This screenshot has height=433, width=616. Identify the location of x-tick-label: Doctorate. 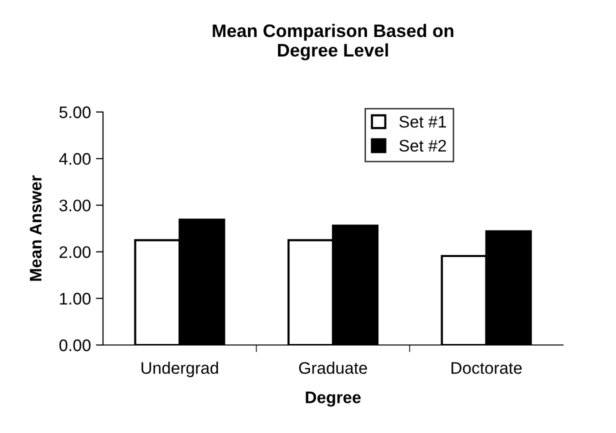
(487, 368).